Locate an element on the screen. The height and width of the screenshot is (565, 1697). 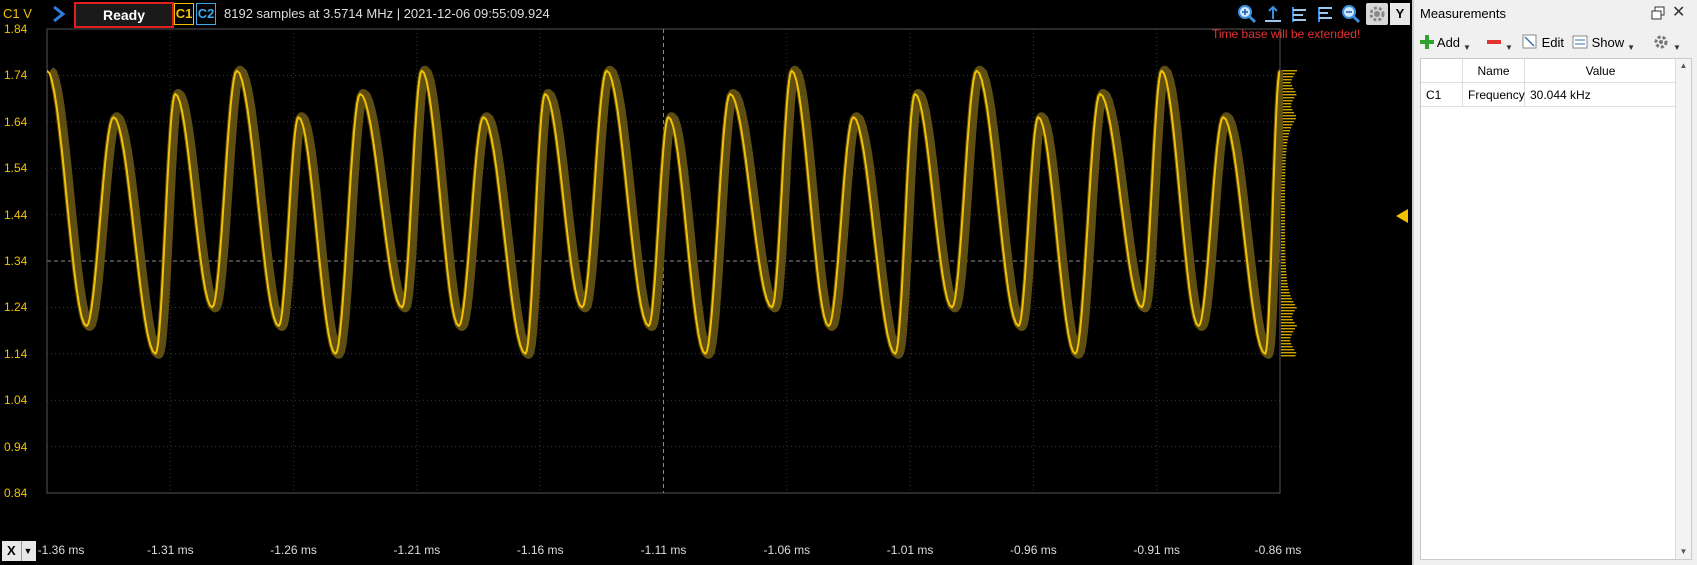
edit-button: Edit is located at coordinates (1543, 43).